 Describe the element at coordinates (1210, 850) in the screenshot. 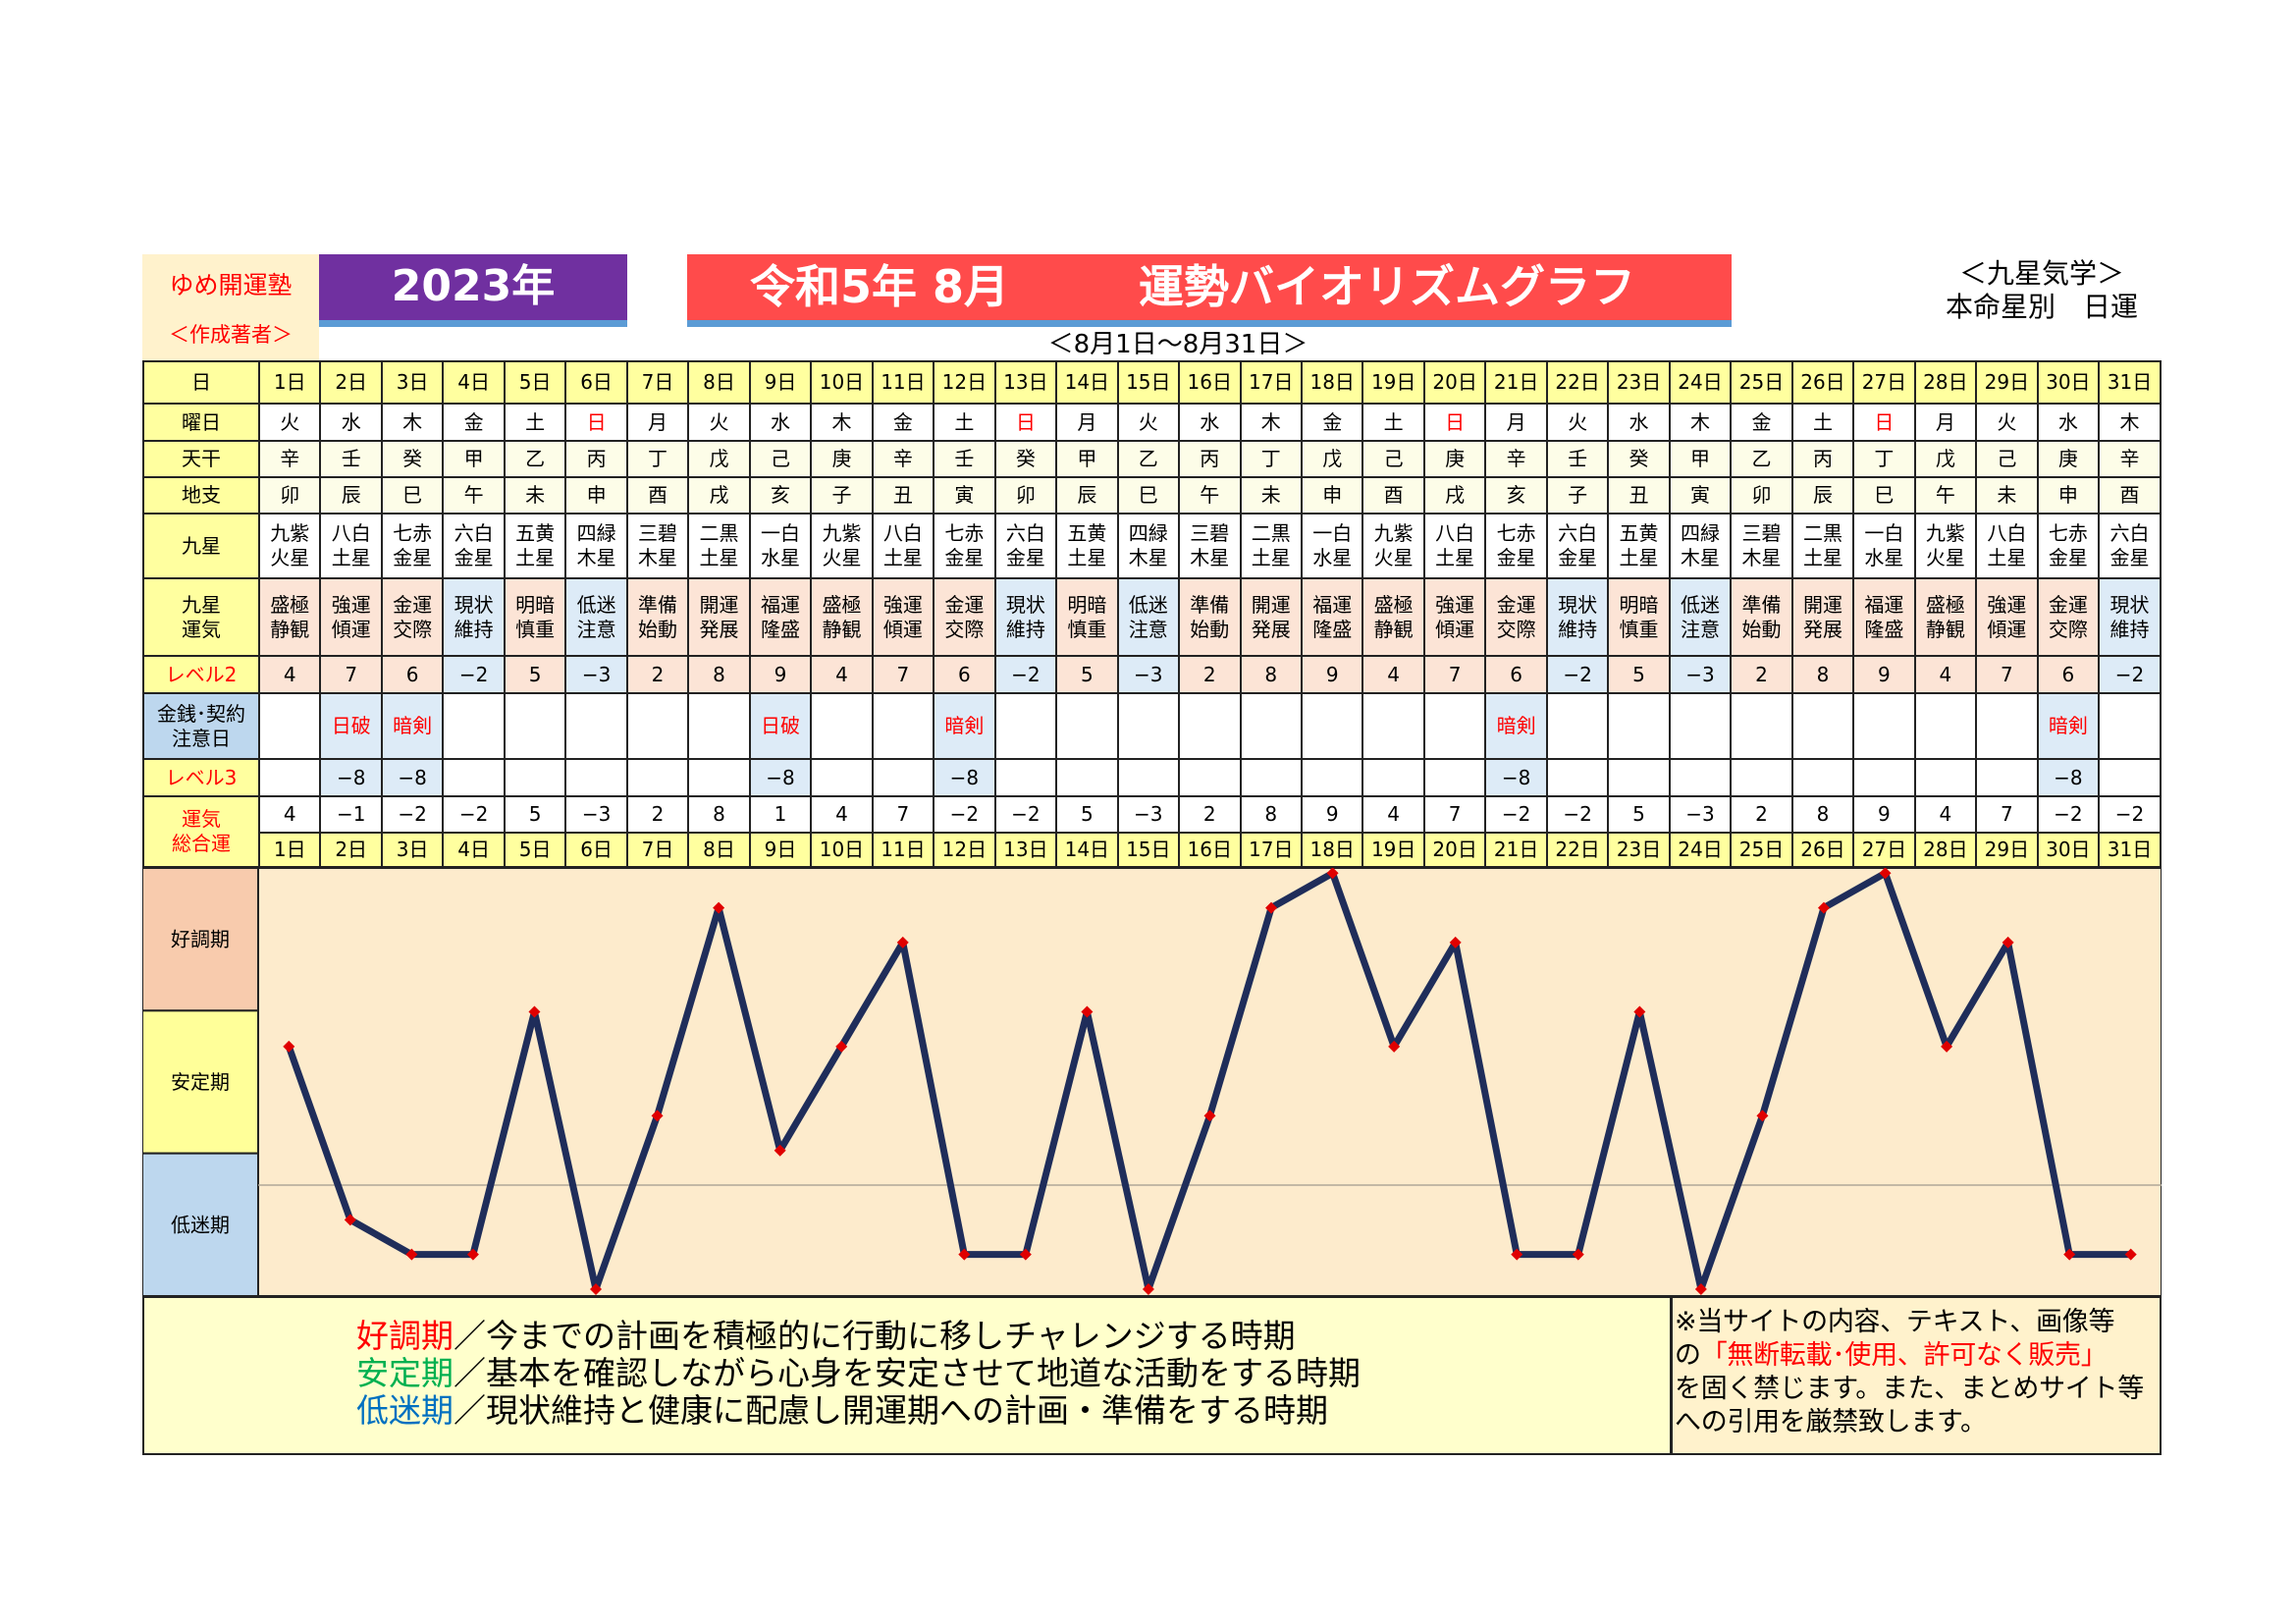

I see `cell-days: 16日` at that location.